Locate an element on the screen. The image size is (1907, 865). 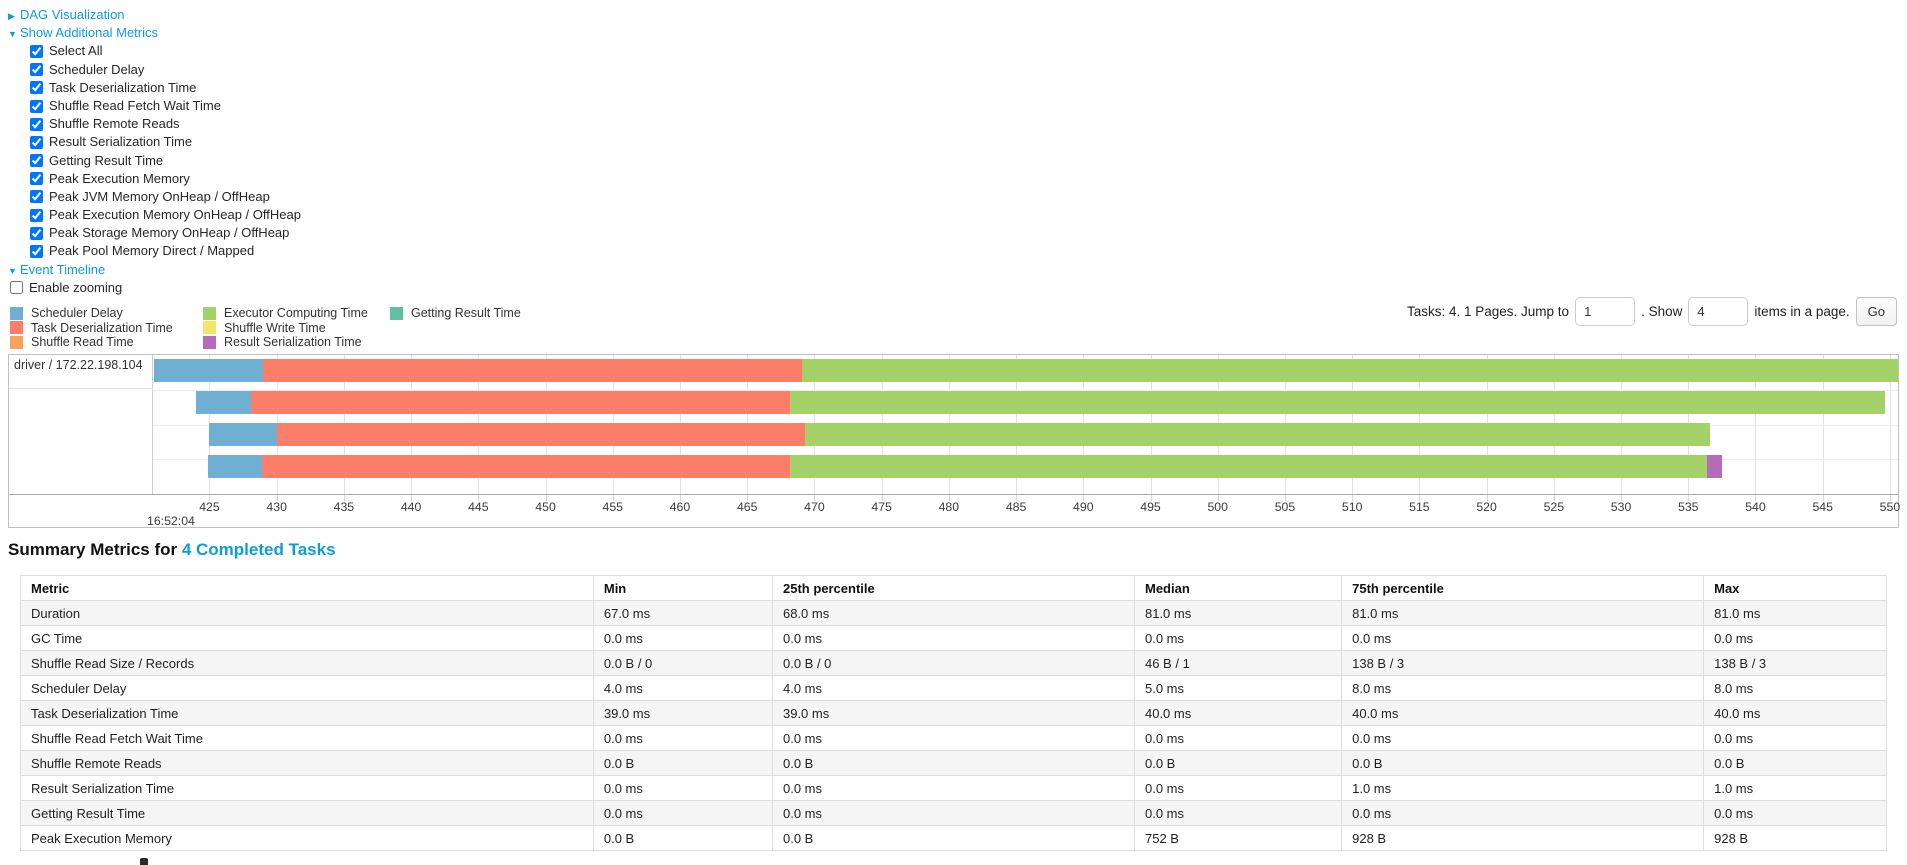
axis-tick-label: 455 is located at coordinates (613, 507).